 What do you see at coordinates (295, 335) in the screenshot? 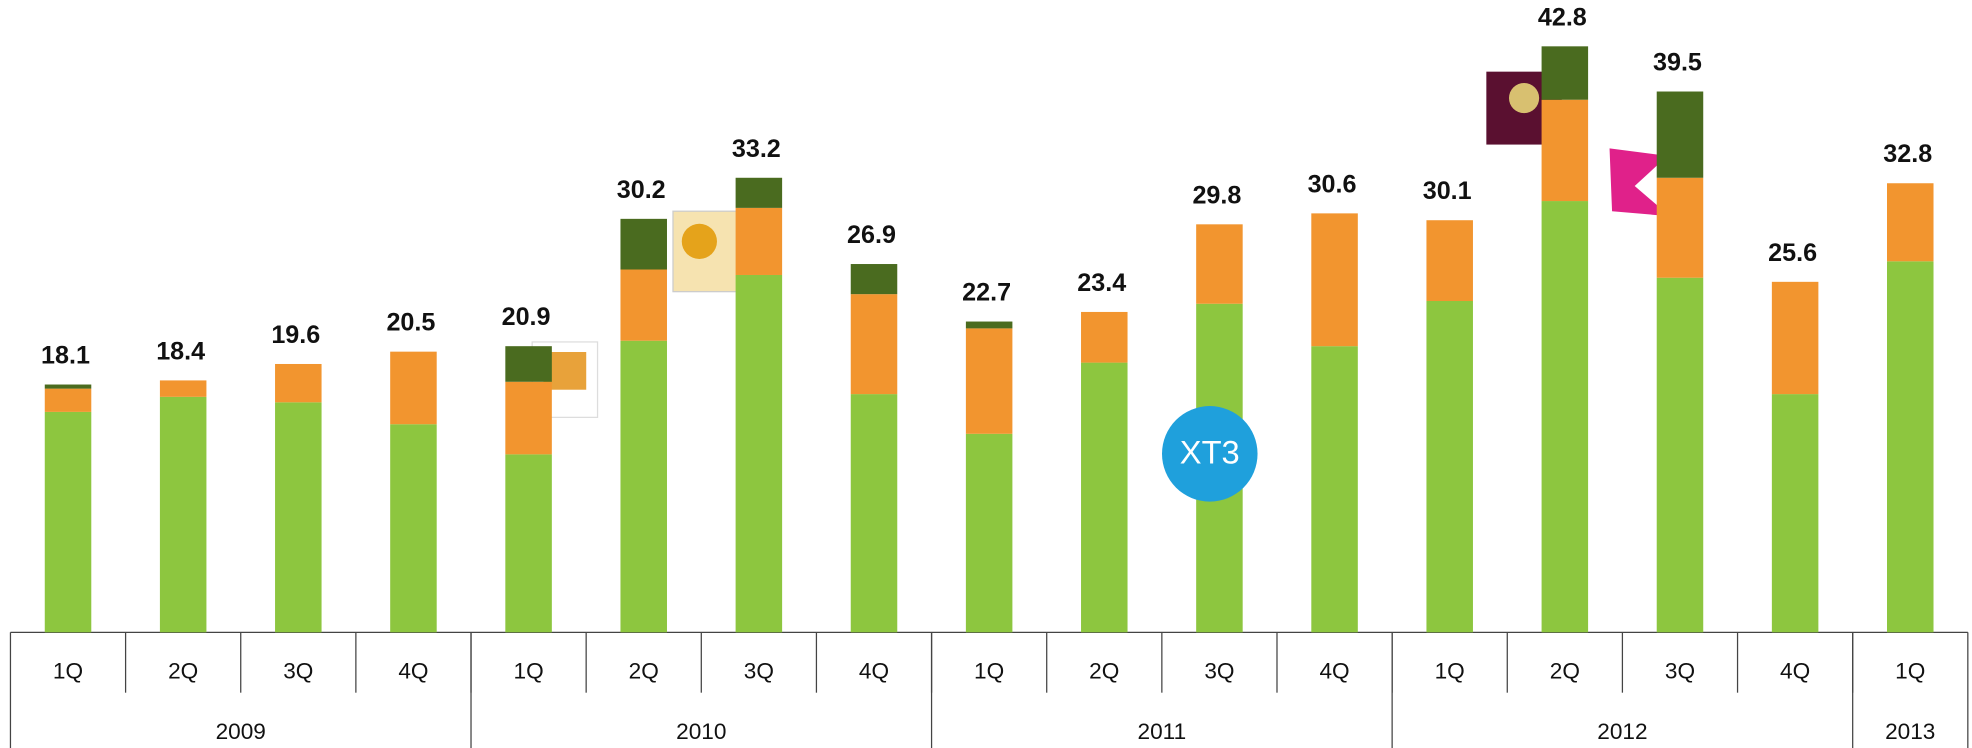
I see `total-label: 19.6` at bounding box center [295, 335].